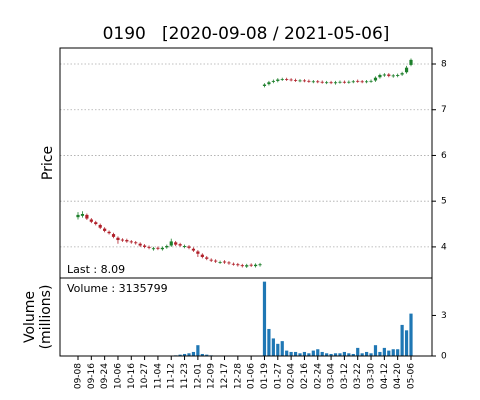 Image resolution: width=480 pixels, height=400 pixels. What do you see at coordinates (225, 376) in the screenshot?
I see `x-tick-label: 12-17` at bounding box center [225, 376].